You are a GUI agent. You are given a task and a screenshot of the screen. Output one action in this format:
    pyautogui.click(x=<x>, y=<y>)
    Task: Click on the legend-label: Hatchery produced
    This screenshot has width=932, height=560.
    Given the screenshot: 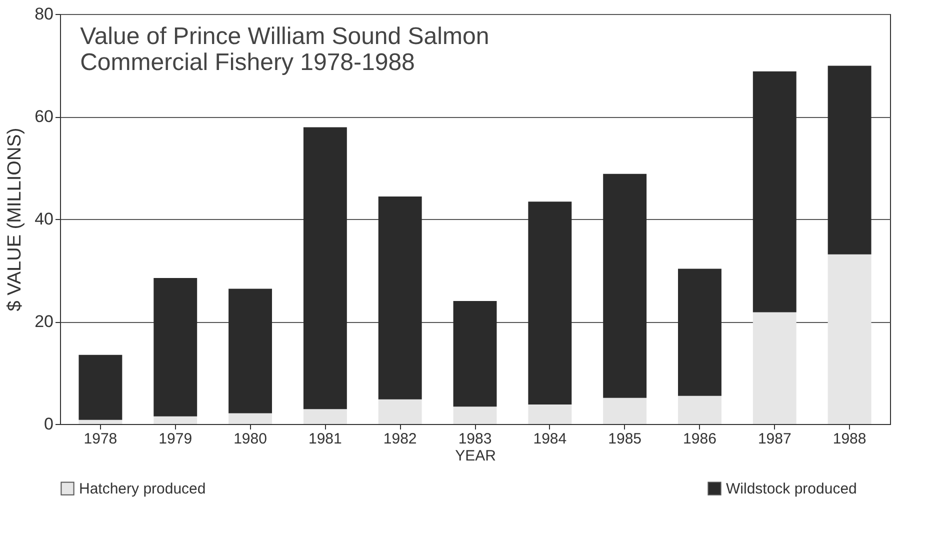 What is the action you would take?
    pyautogui.click(x=142, y=489)
    